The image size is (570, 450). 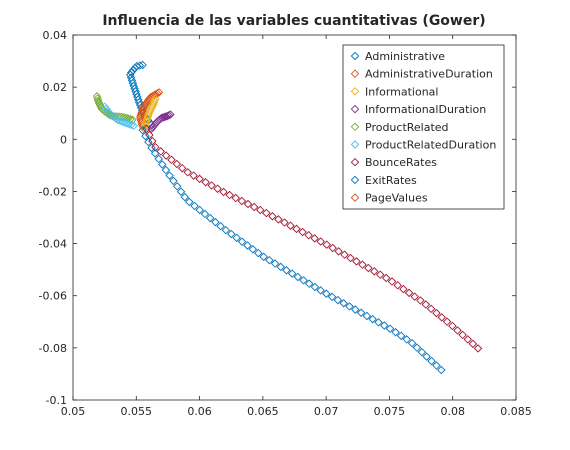 I want to click on y-tick-label: 0.04, so click(x=55, y=35).